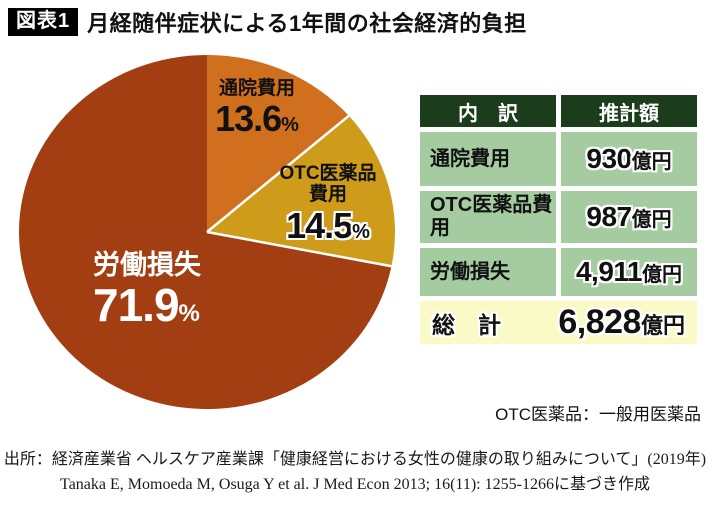 The width and height of the screenshot is (710, 513). I want to click on pie-slice-label: 労働損失, so click(147, 265).